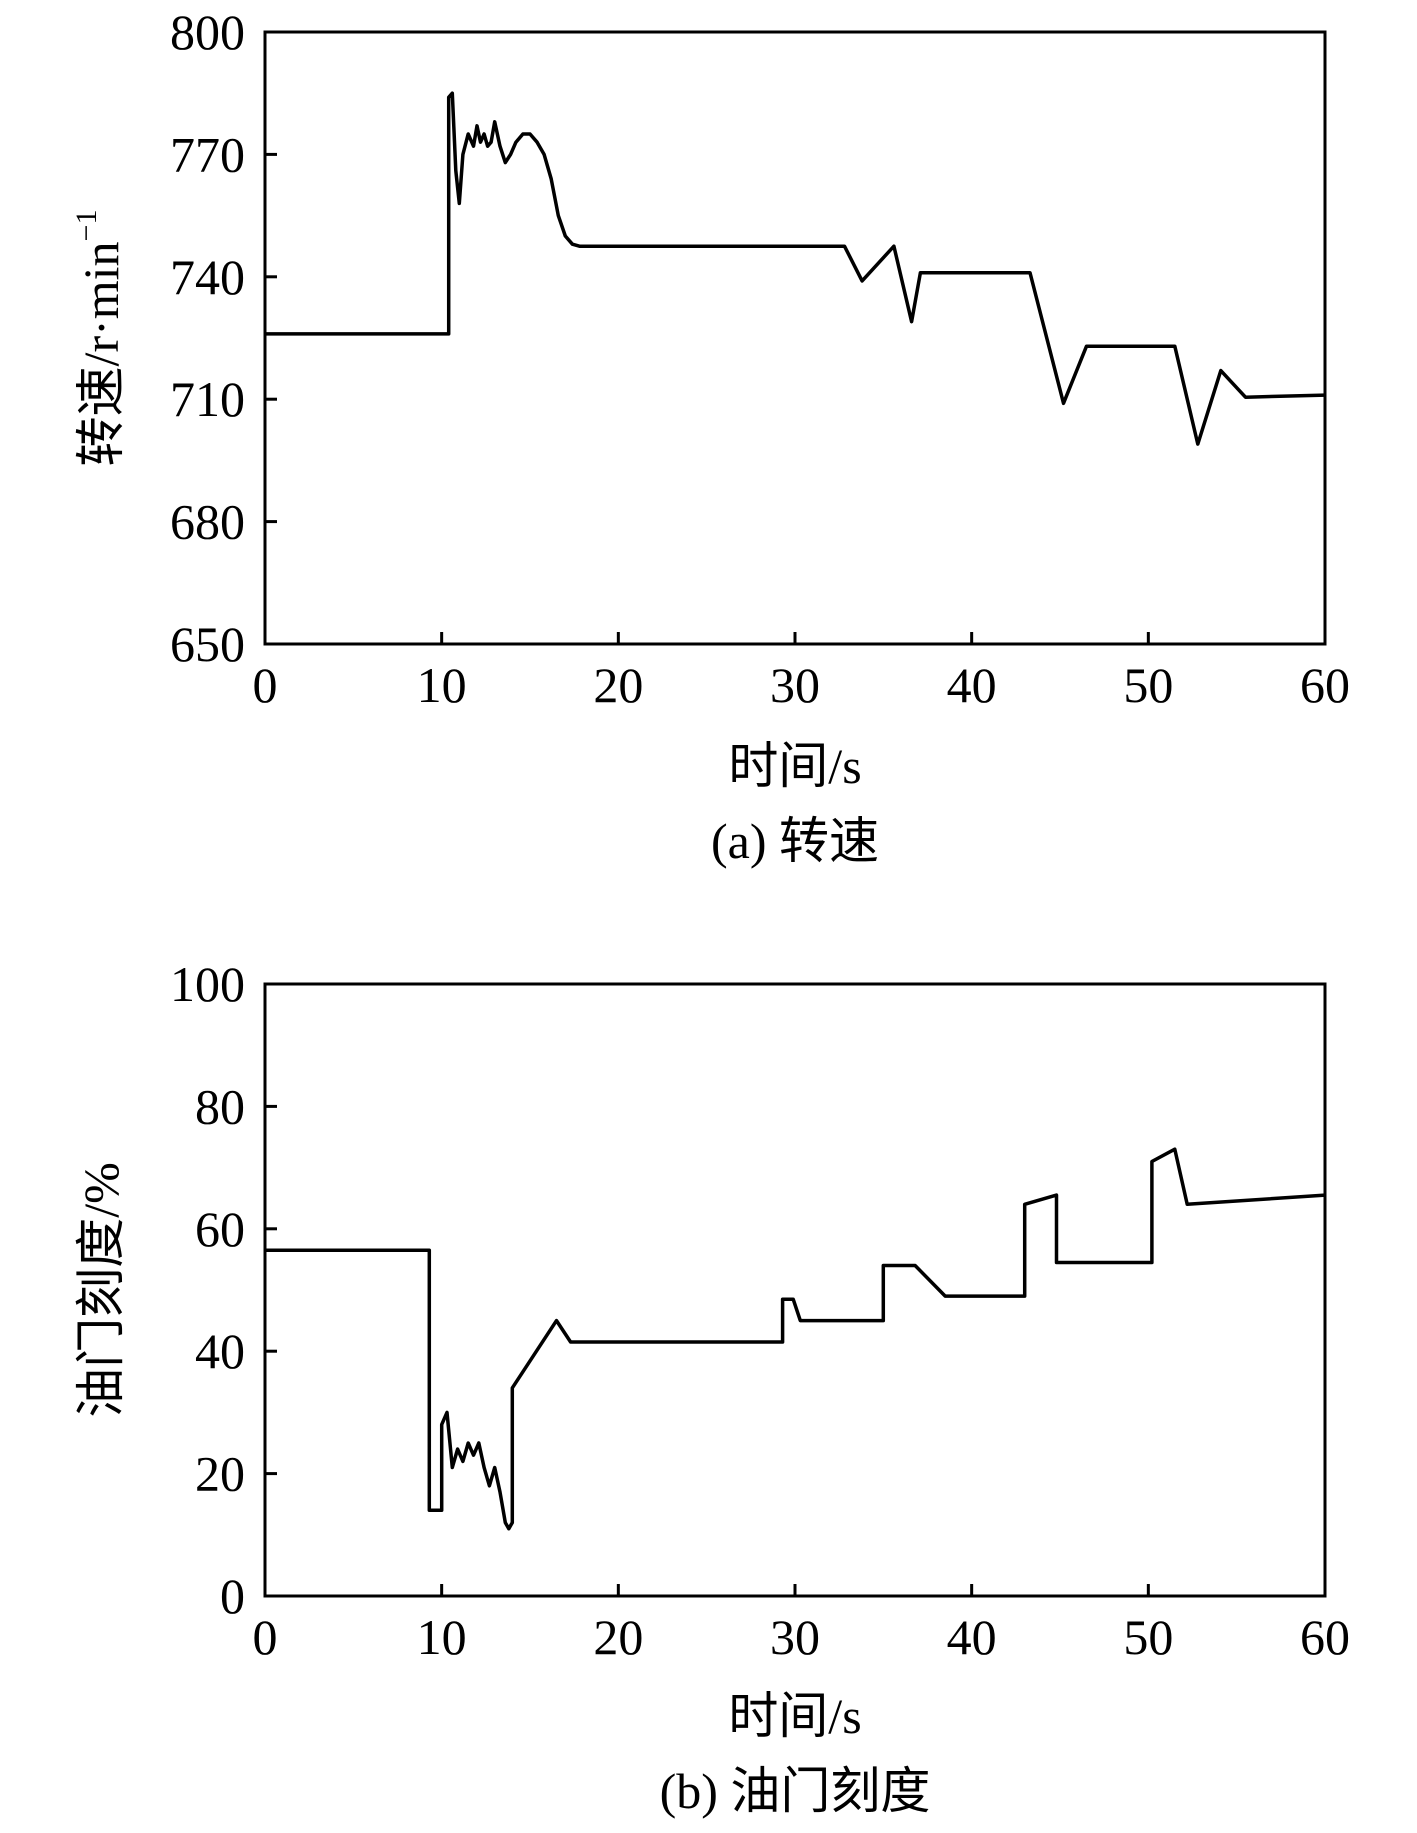 The width and height of the screenshot is (1417, 1833). Describe the element at coordinates (207, 277) in the screenshot. I see `chart-a-y-tick-label: 740` at that location.